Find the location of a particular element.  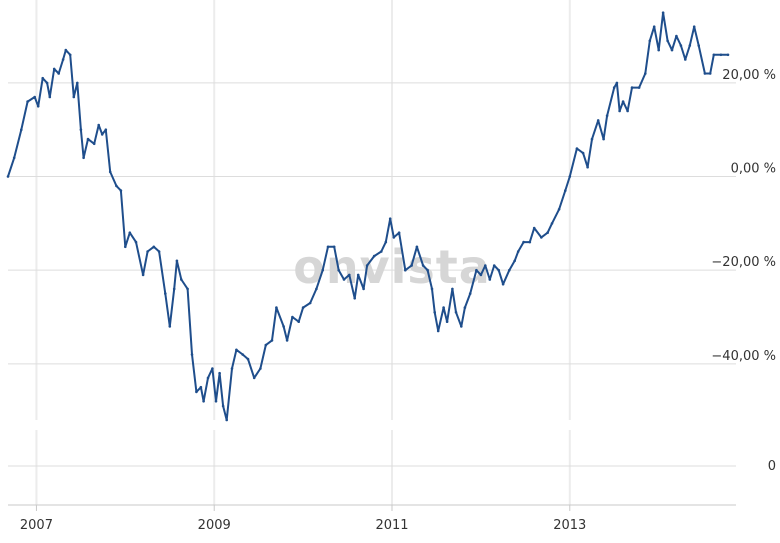

volume-panel: 0 is located at coordinates (392, 482).